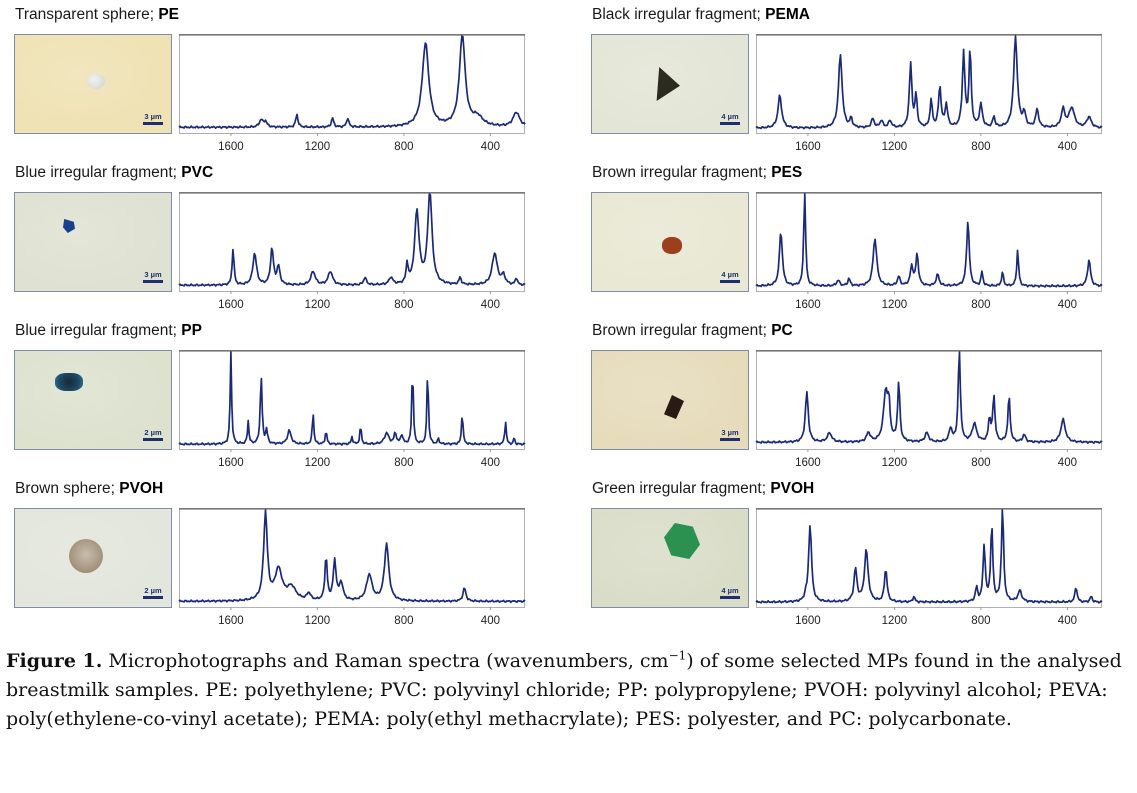  I want to click on panel-title: Brown irregular fragment; PC, so click(692, 331).